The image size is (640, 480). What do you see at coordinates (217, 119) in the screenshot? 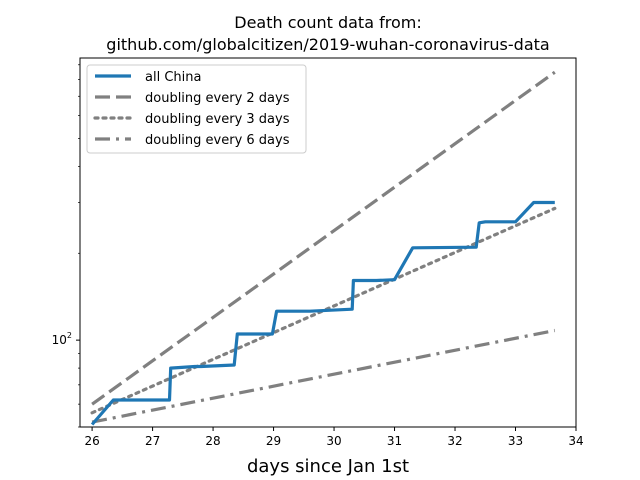
I see `legend-label-2: doubling every 3 days` at bounding box center [217, 119].